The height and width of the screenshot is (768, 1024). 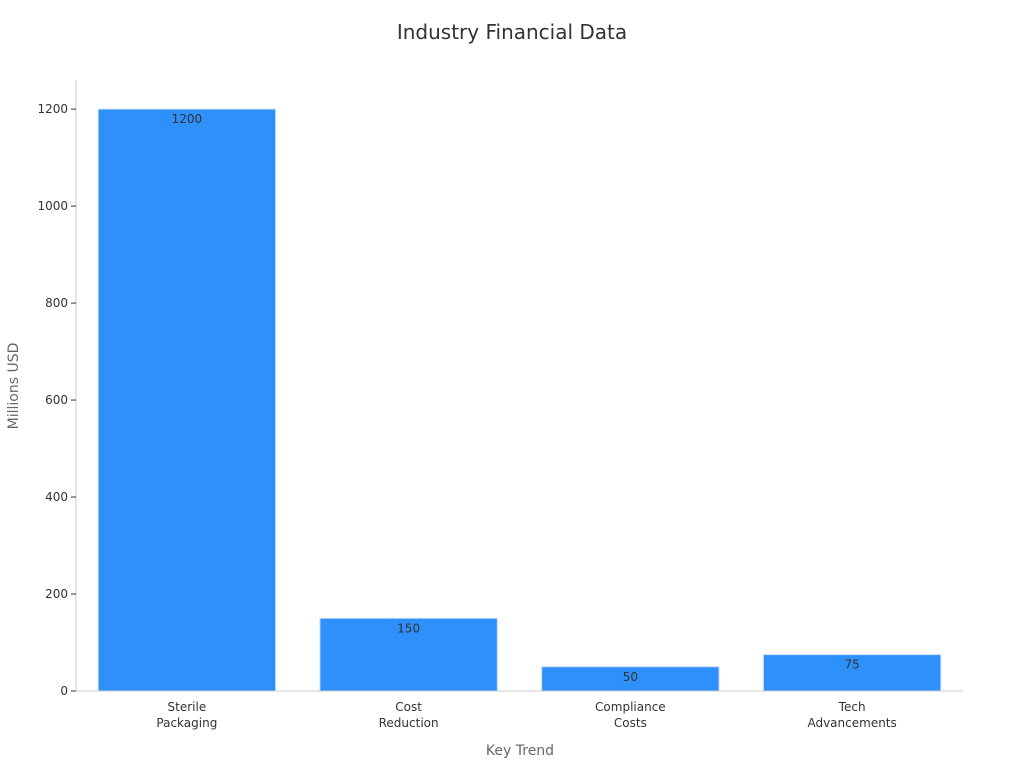 I want to click on chart-title: Industry Financial Data, so click(x=512, y=32).